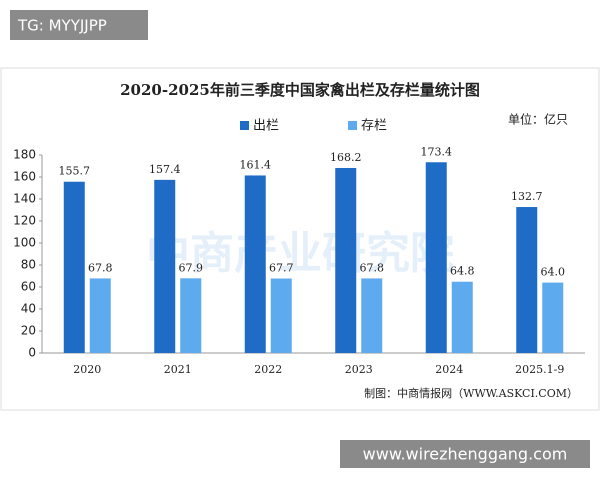  I want to click on x-tick-label: 2021, so click(178, 369).